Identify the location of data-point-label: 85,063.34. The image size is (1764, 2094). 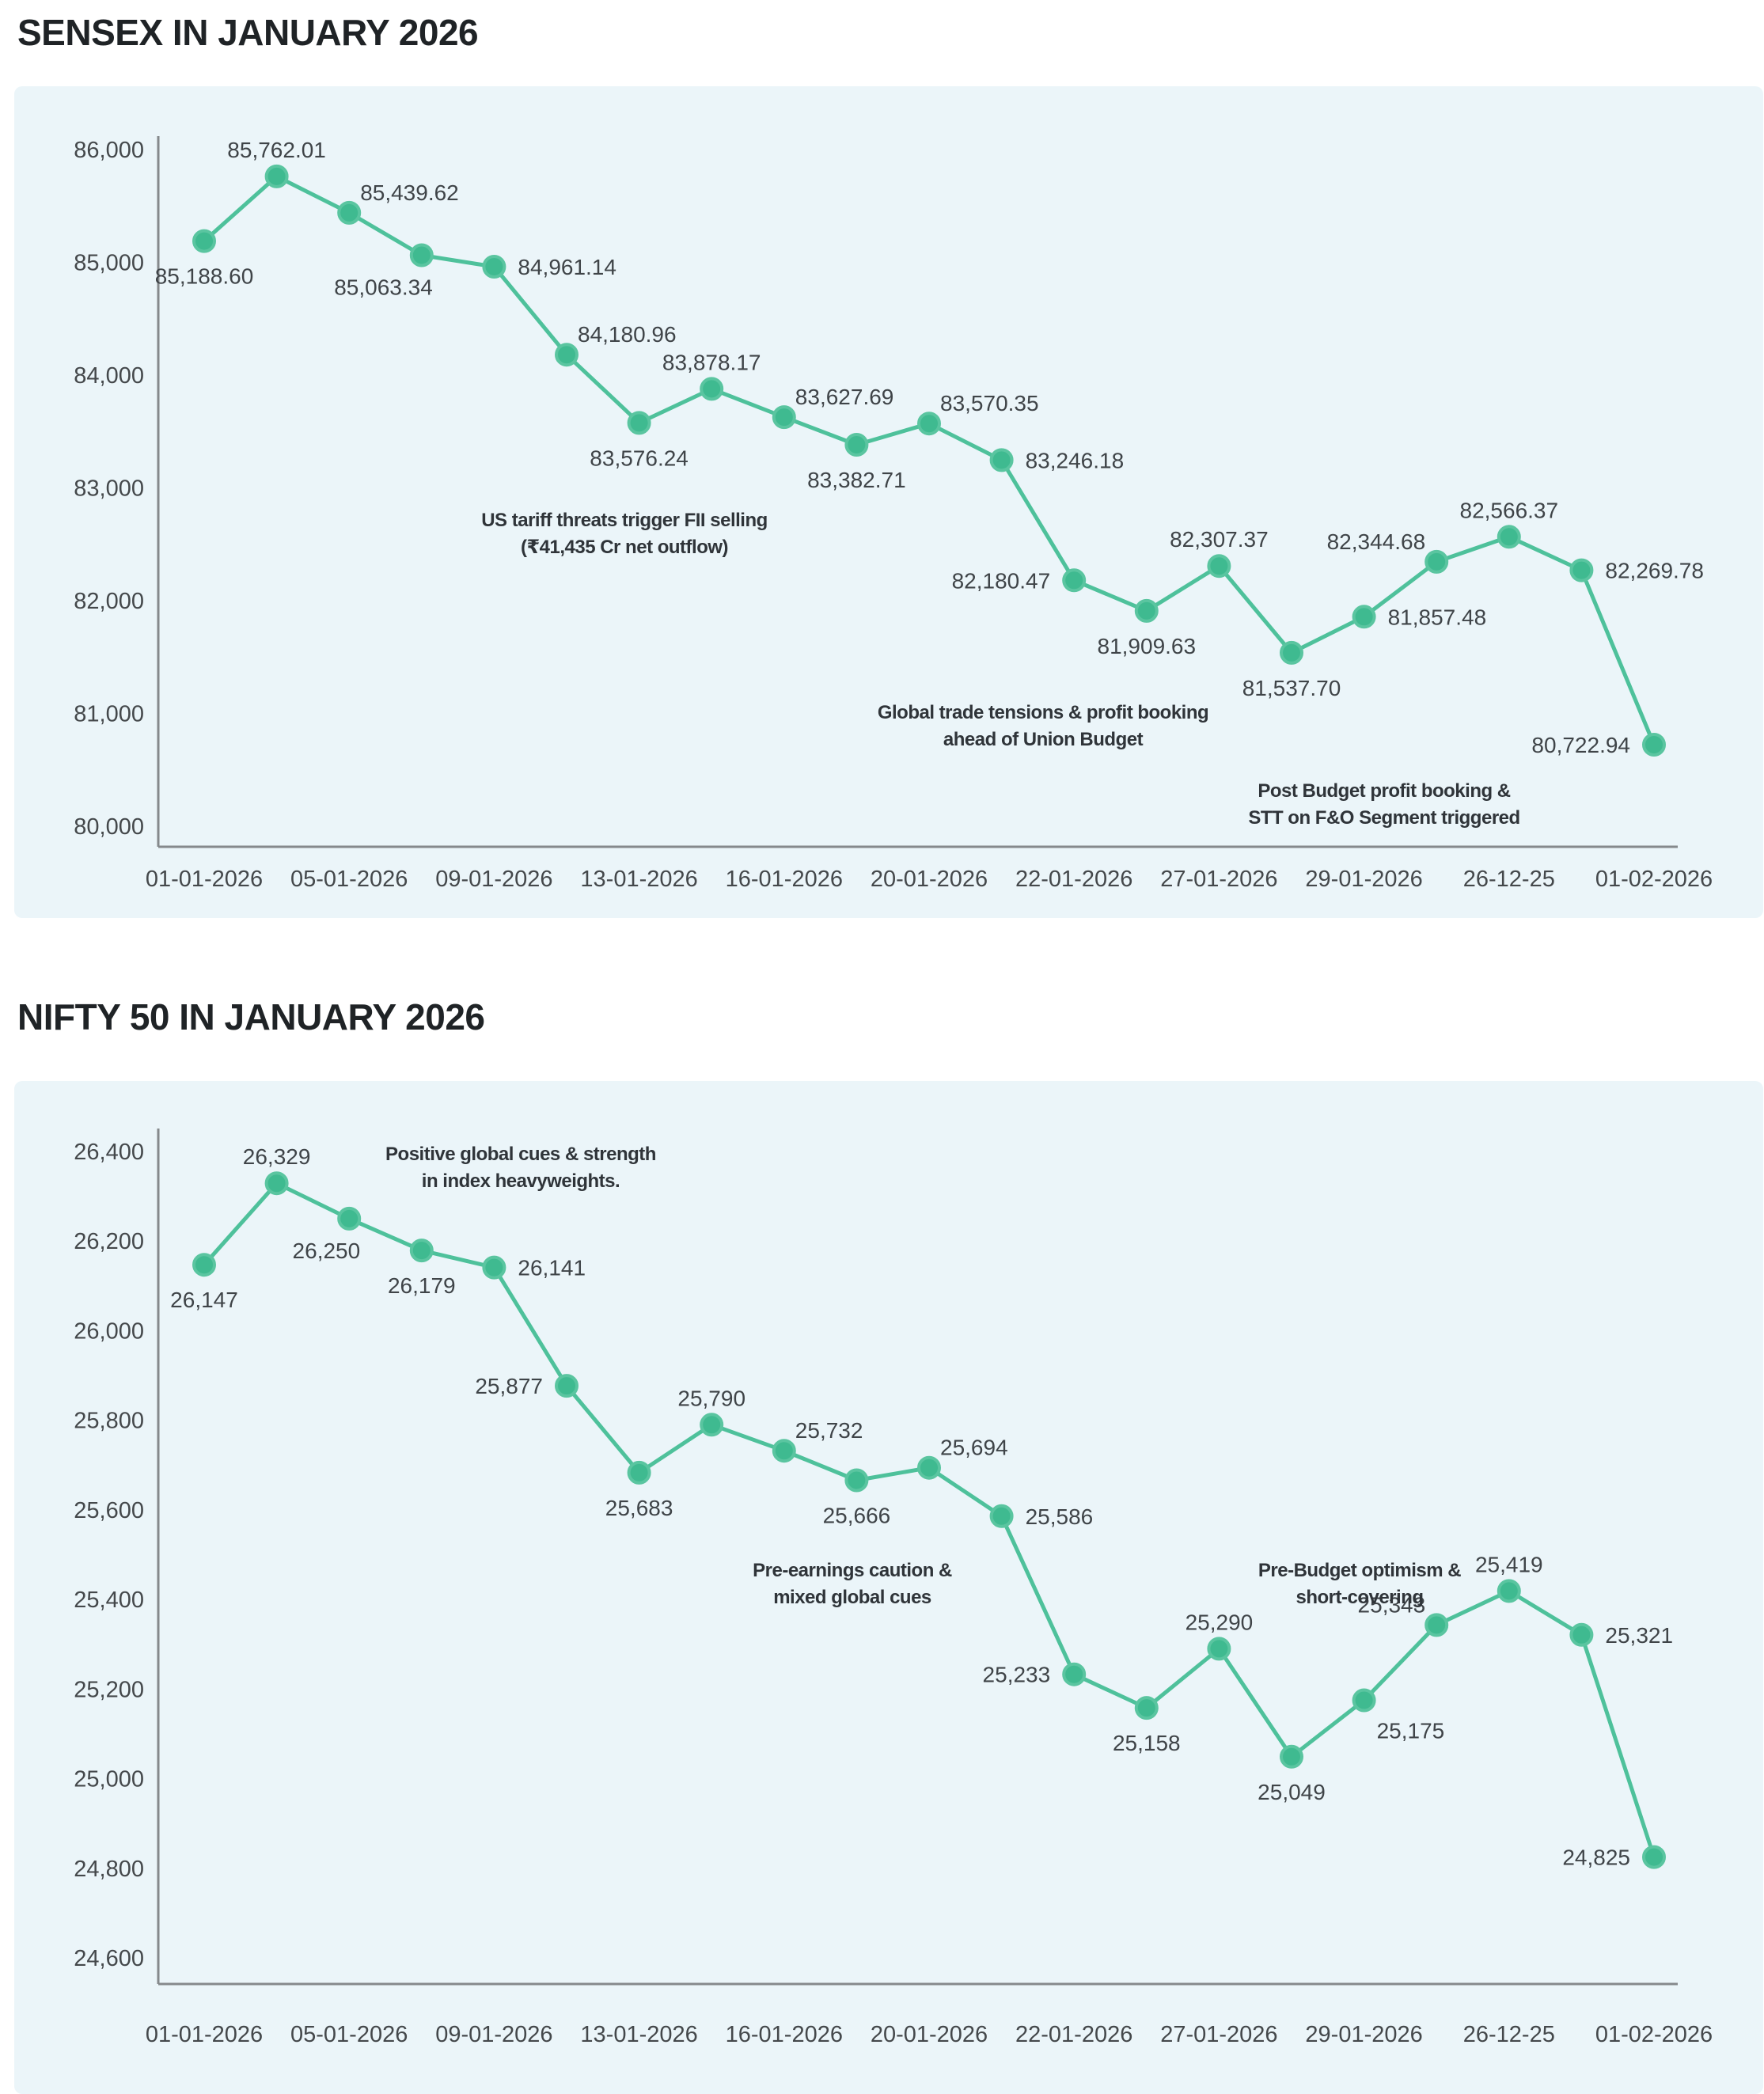
(384, 287).